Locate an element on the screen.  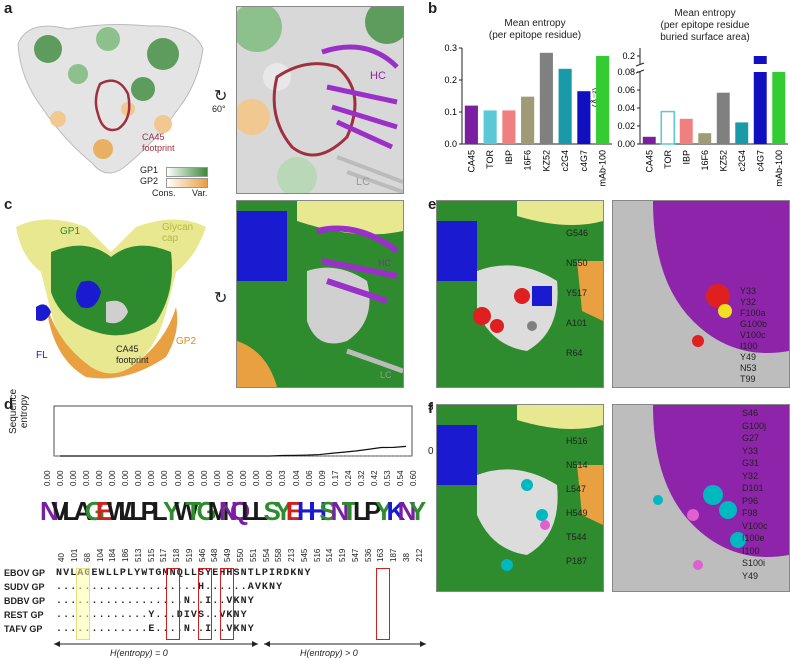
b2-ytick-label: 0.00 is located at coordinates (626, 144).